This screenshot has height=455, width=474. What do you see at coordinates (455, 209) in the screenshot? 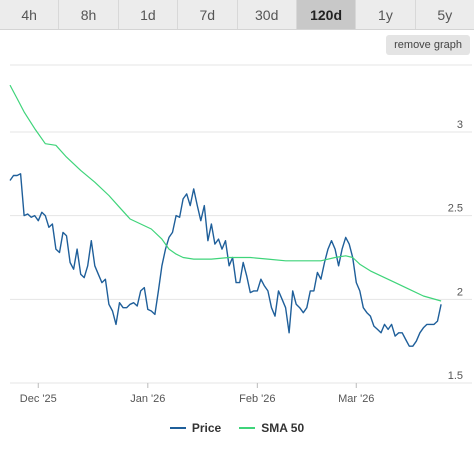
I see `y-tick-label: 2.5` at bounding box center [455, 209].